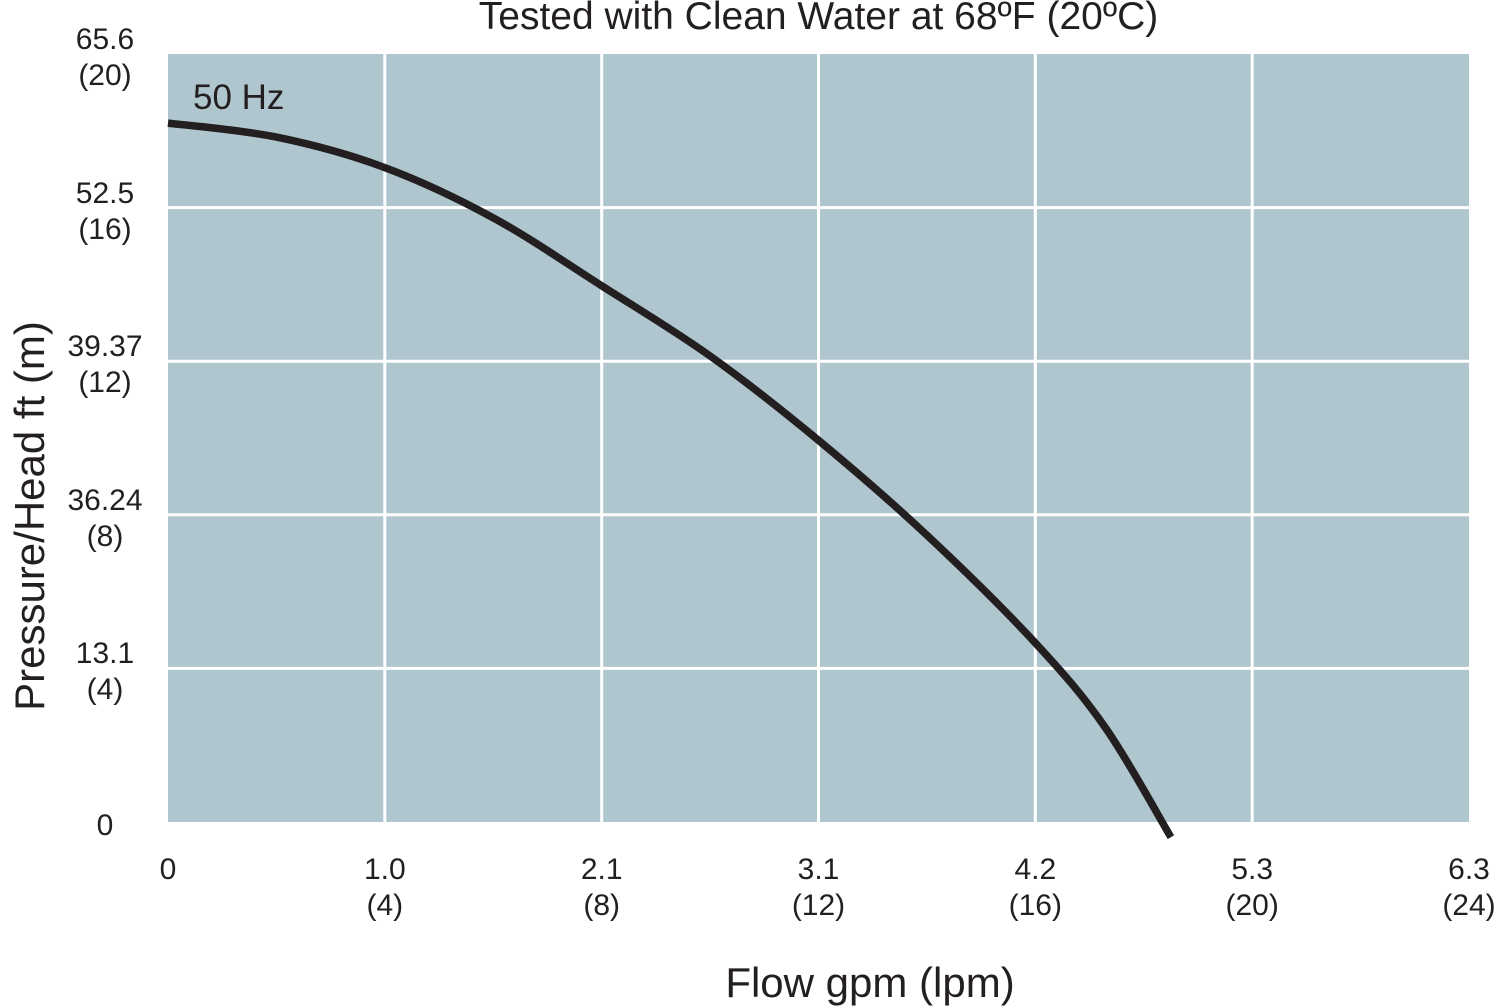 The height and width of the screenshot is (1008, 1500). I want to click on x-tick-gpm-value: 5.3, so click(1252, 869).